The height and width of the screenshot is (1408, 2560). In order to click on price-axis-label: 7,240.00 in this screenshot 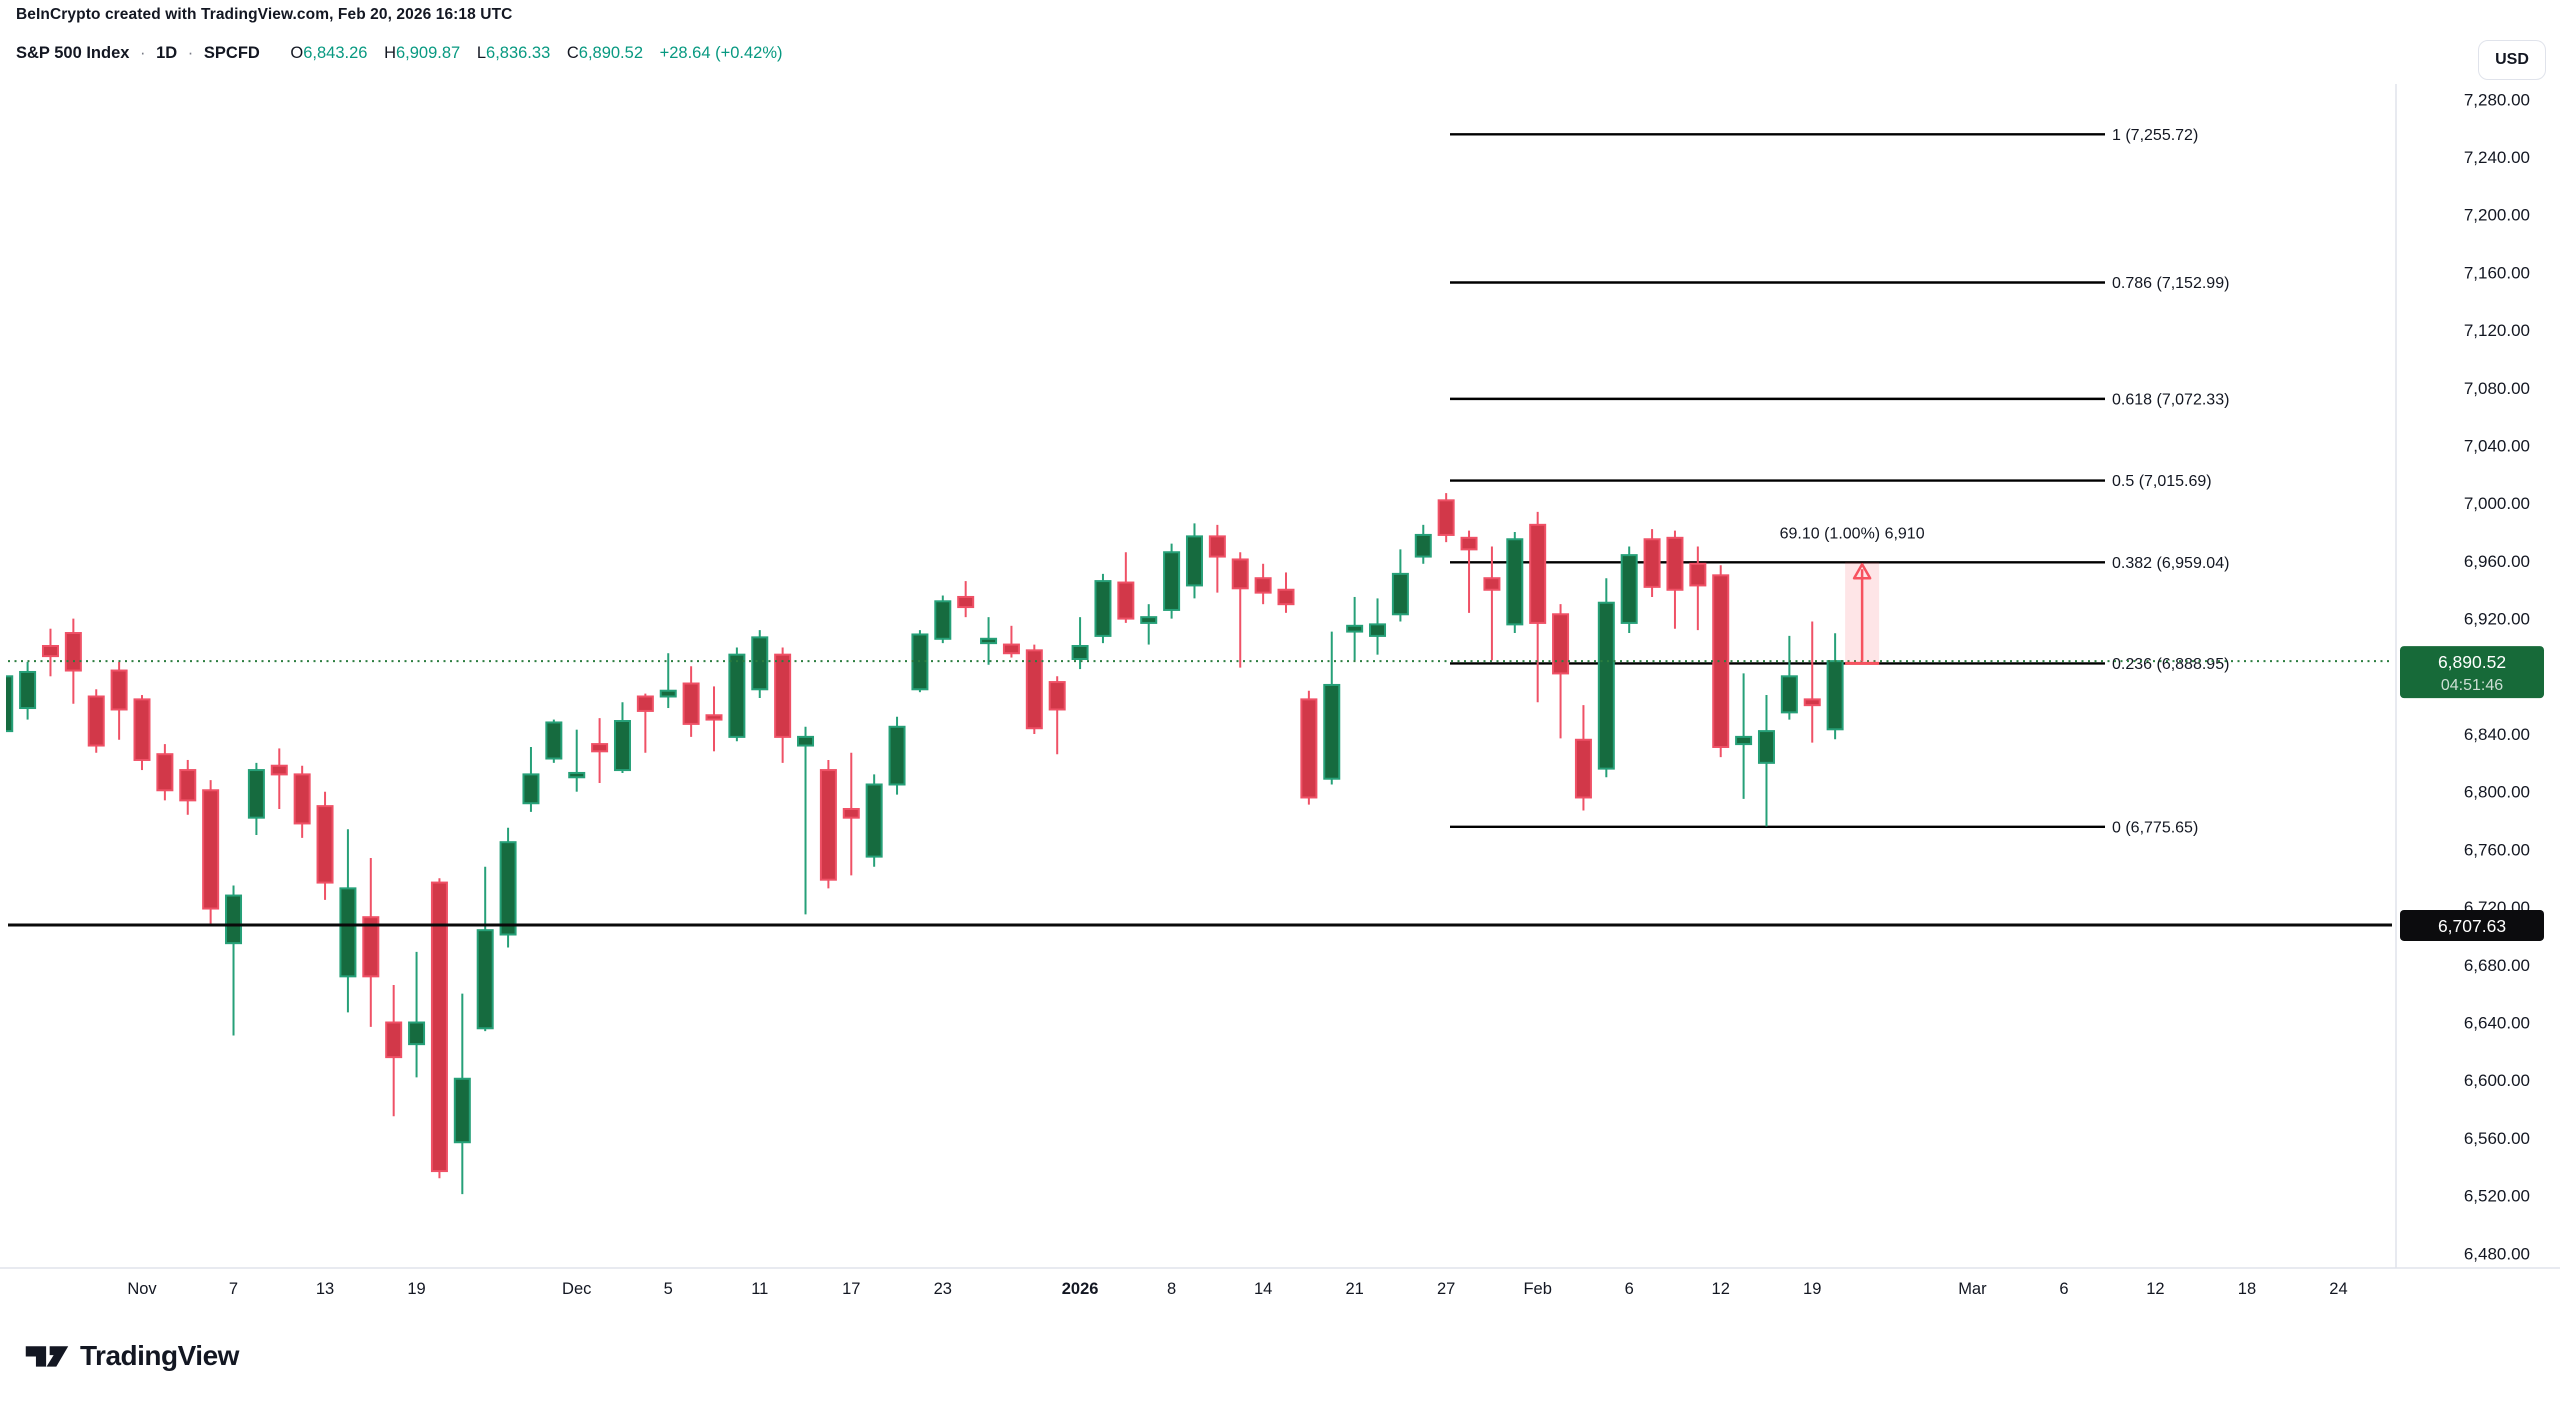, I will do `click(2497, 157)`.